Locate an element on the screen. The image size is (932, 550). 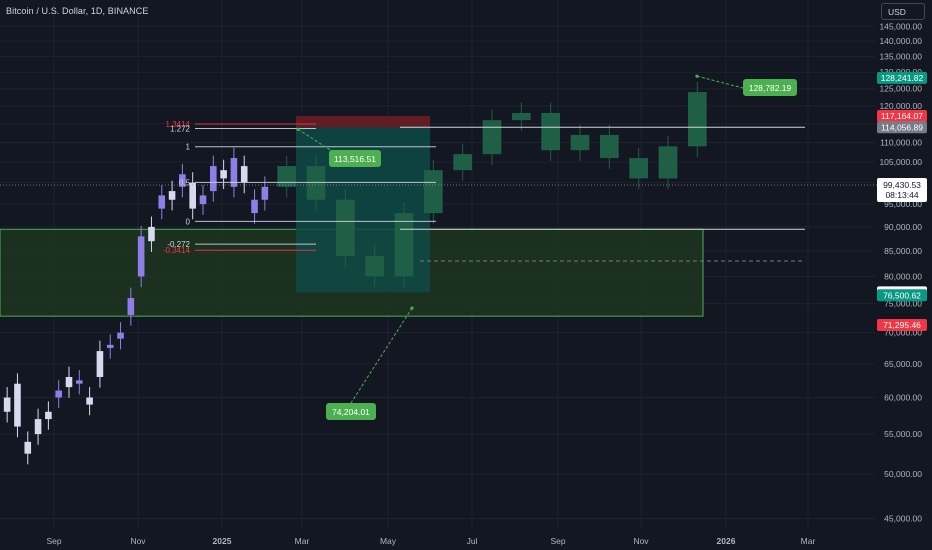
fib-level-label: 1 is located at coordinates (188, 147).